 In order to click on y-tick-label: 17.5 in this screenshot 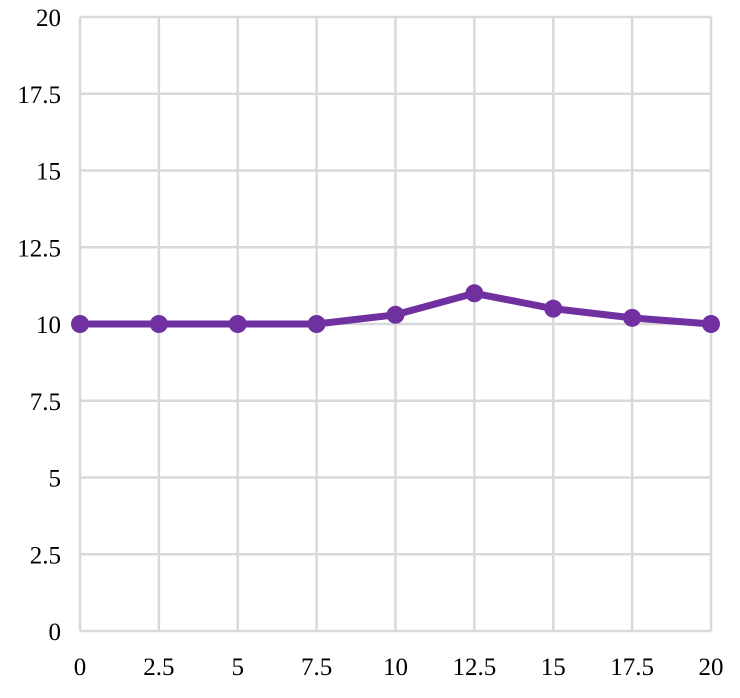, I will do `click(39, 95)`.